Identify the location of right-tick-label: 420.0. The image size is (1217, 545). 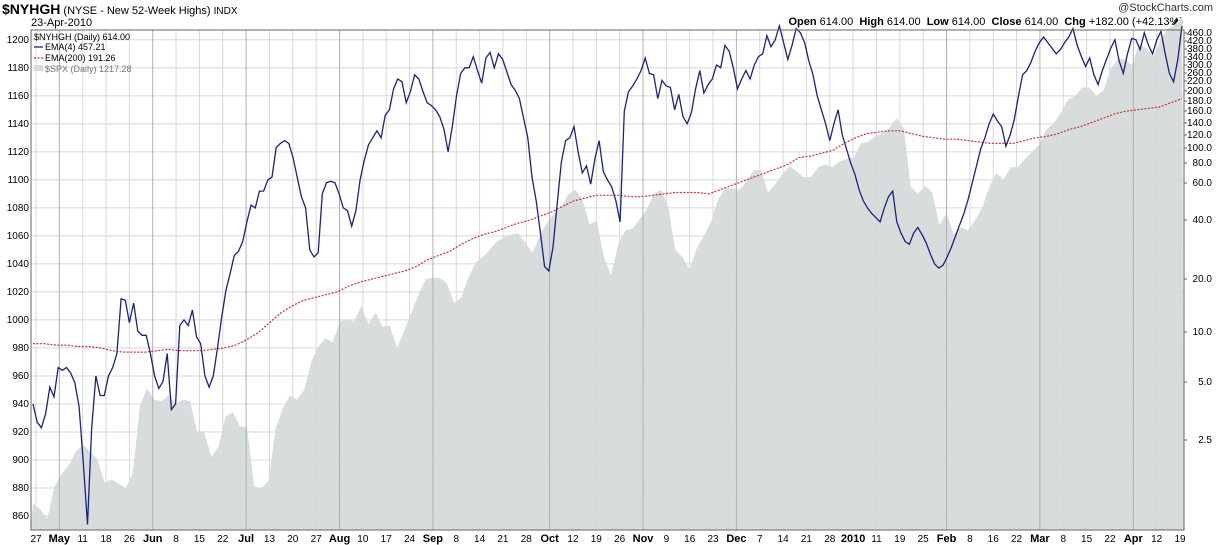
(1199, 41).